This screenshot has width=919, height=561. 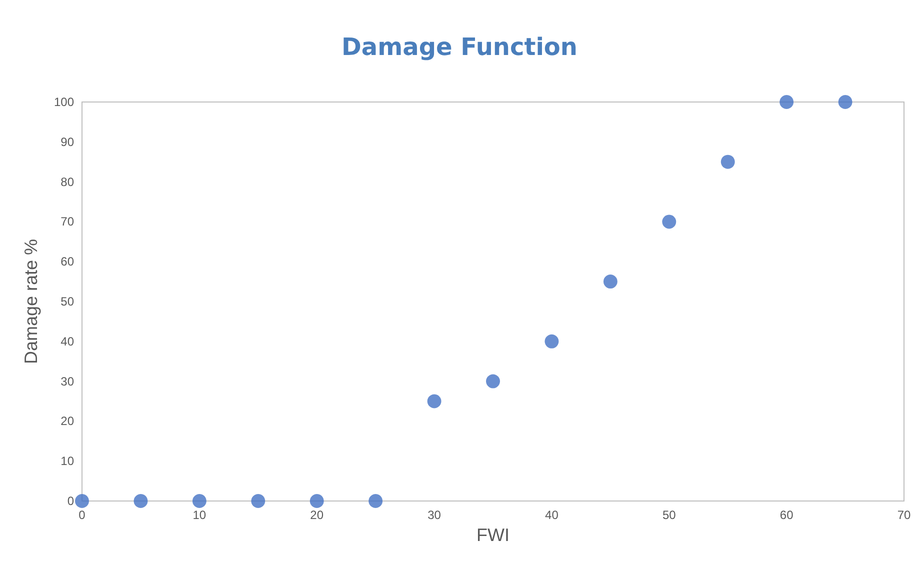 I want to click on x-tick-label: 10, so click(x=199, y=515).